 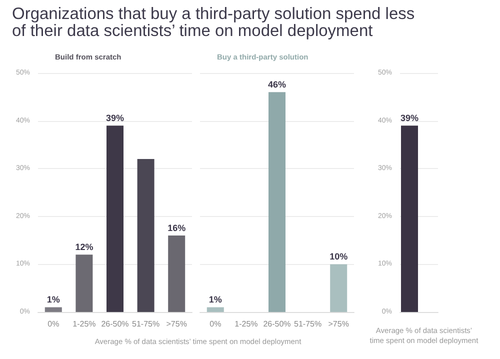 What do you see at coordinates (177, 228) in the screenshot?
I see `data-label: 16%` at bounding box center [177, 228].